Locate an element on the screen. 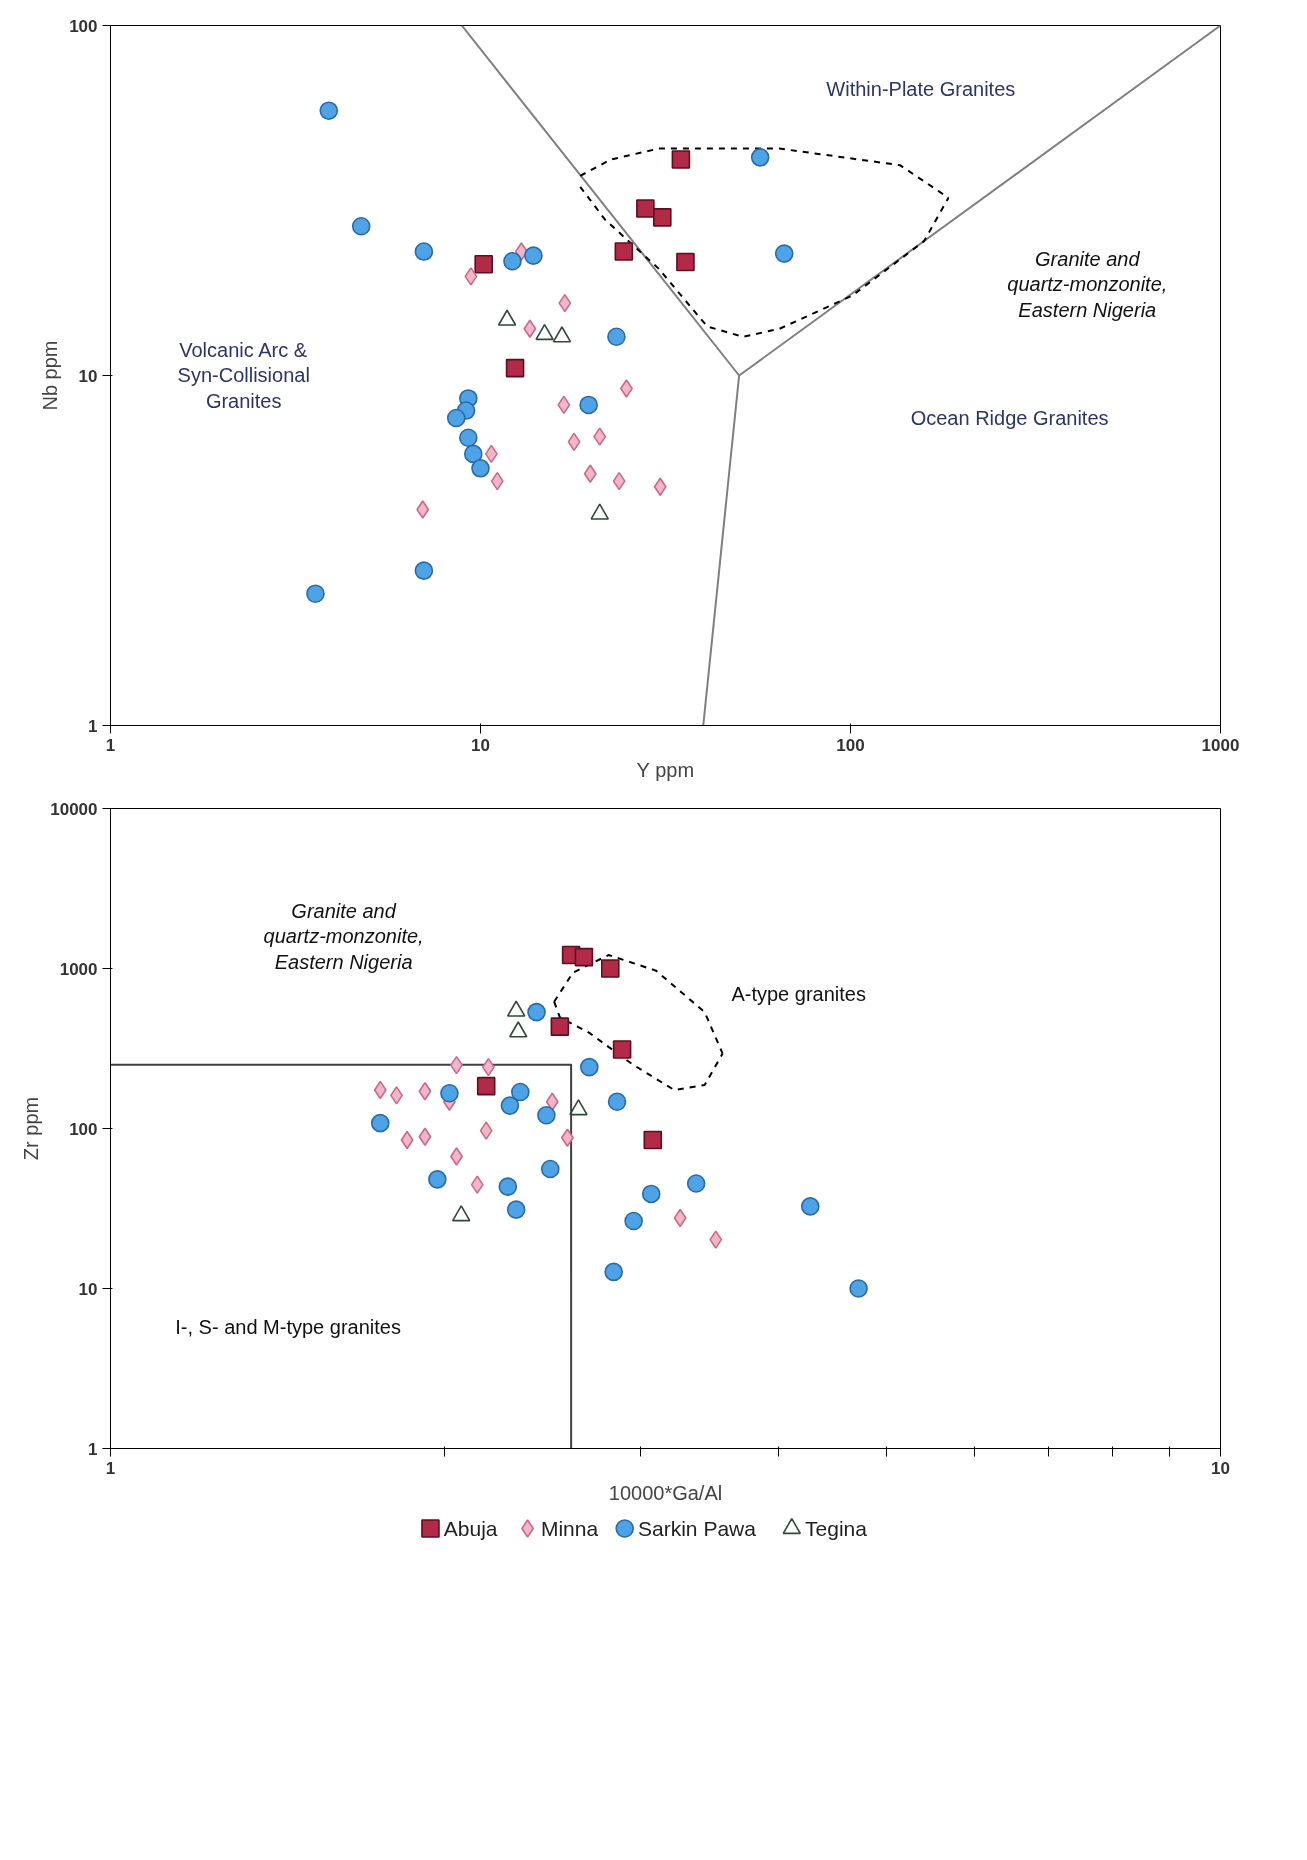  legend-label: Tegina is located at coordinates (836, 1528).